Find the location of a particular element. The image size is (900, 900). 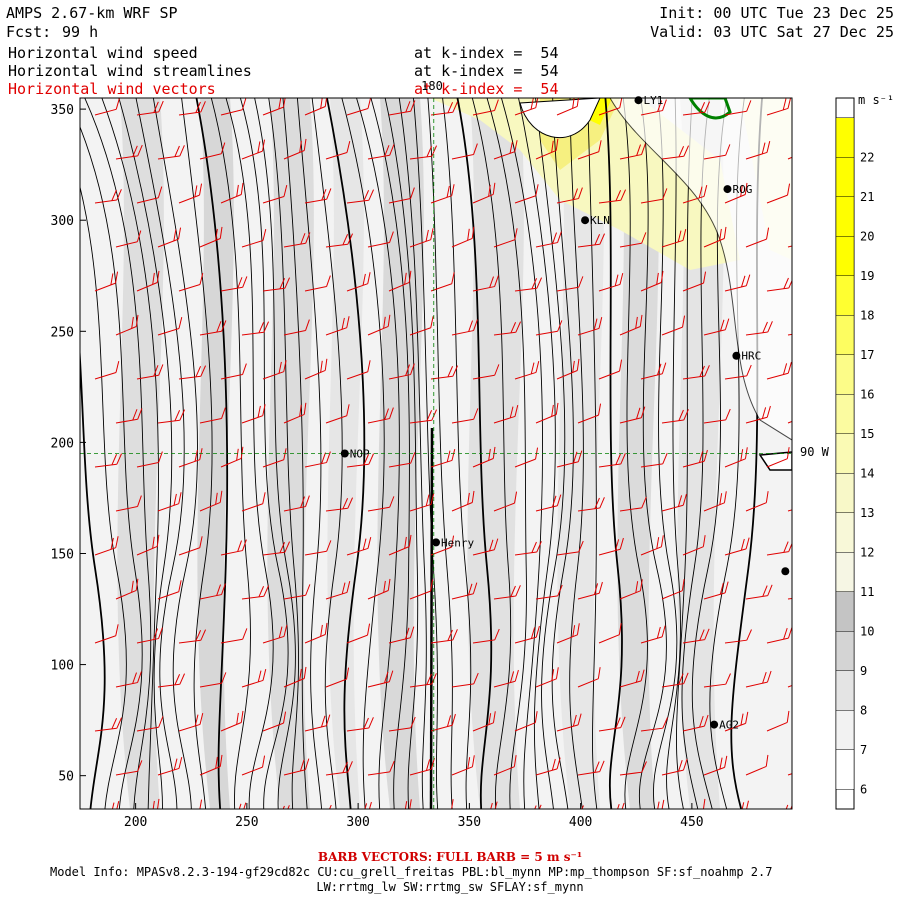

colorbar-label: 7 is located at coordinates (863, 750).